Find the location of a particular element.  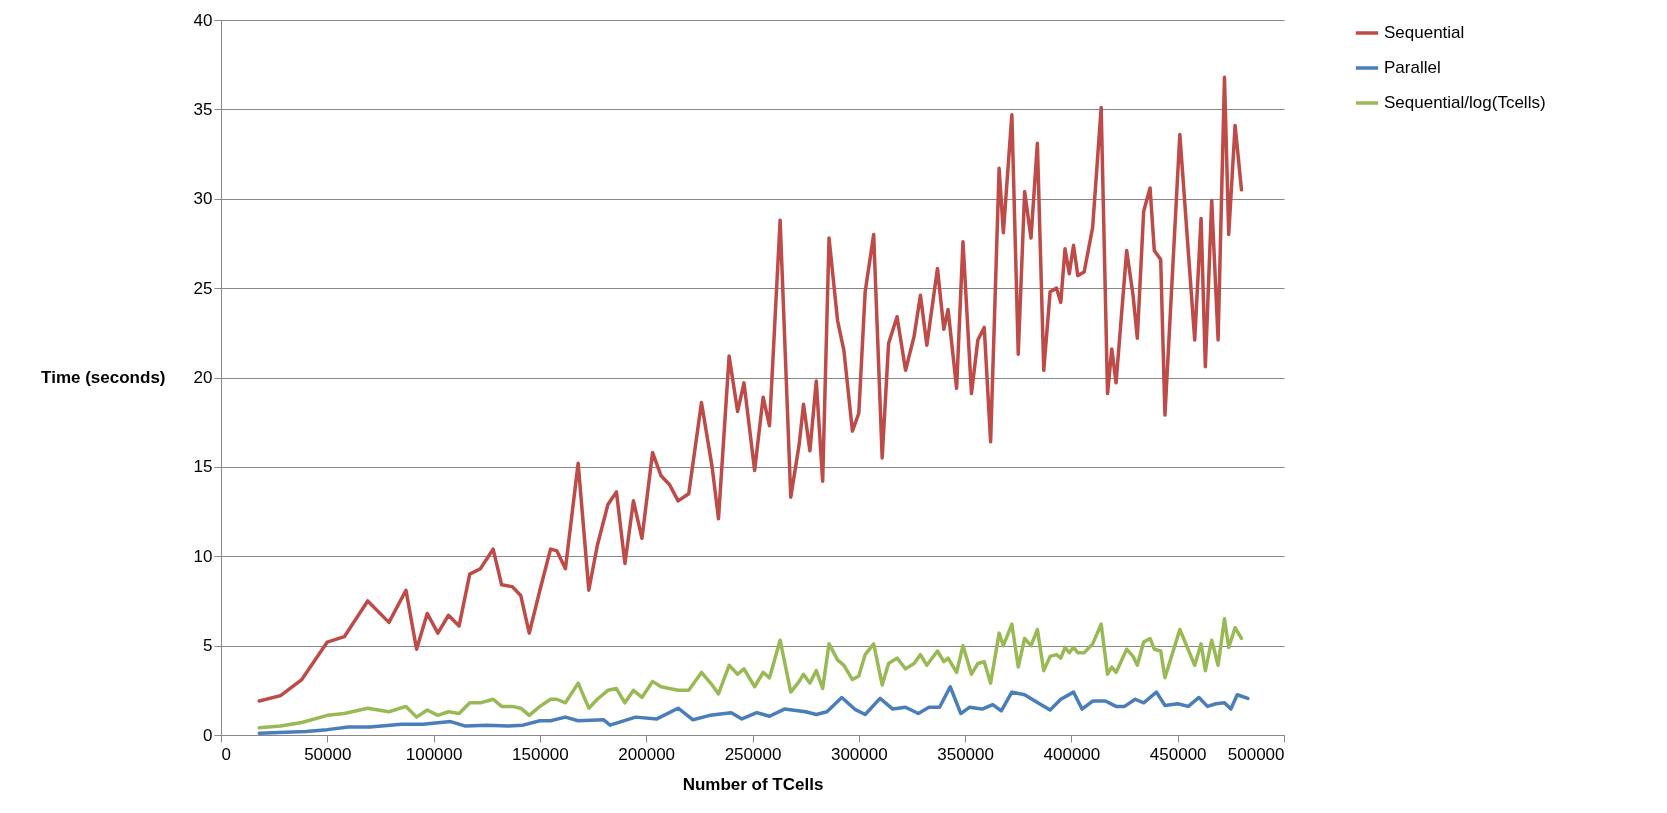

y-tick-label: 40 is located at coordinates (203, 20).